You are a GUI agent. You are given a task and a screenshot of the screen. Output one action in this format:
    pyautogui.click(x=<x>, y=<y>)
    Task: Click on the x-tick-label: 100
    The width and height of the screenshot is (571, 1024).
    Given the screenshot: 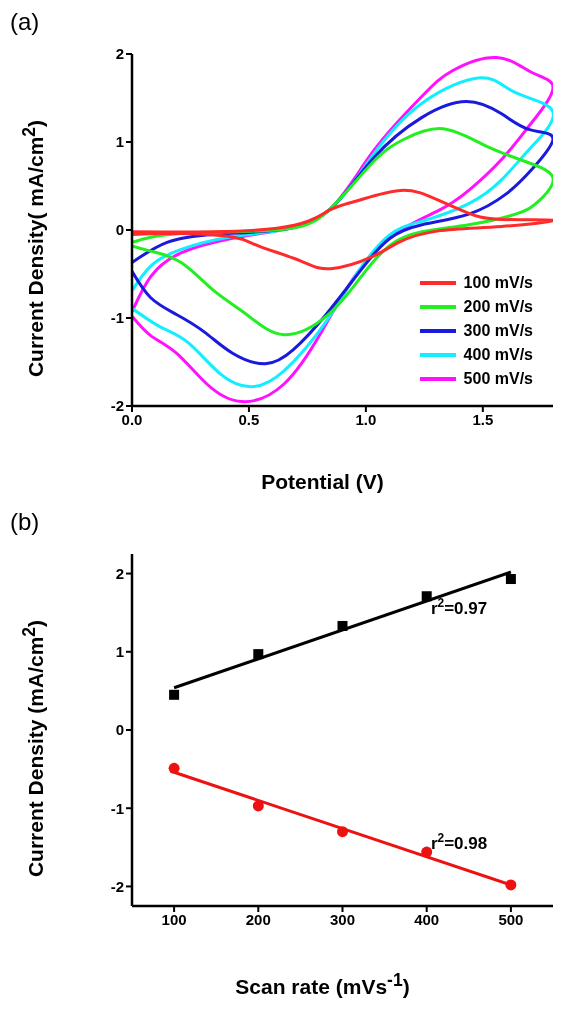 What is the action you would take?
    pyautogui.click(x=174, y=919)
    